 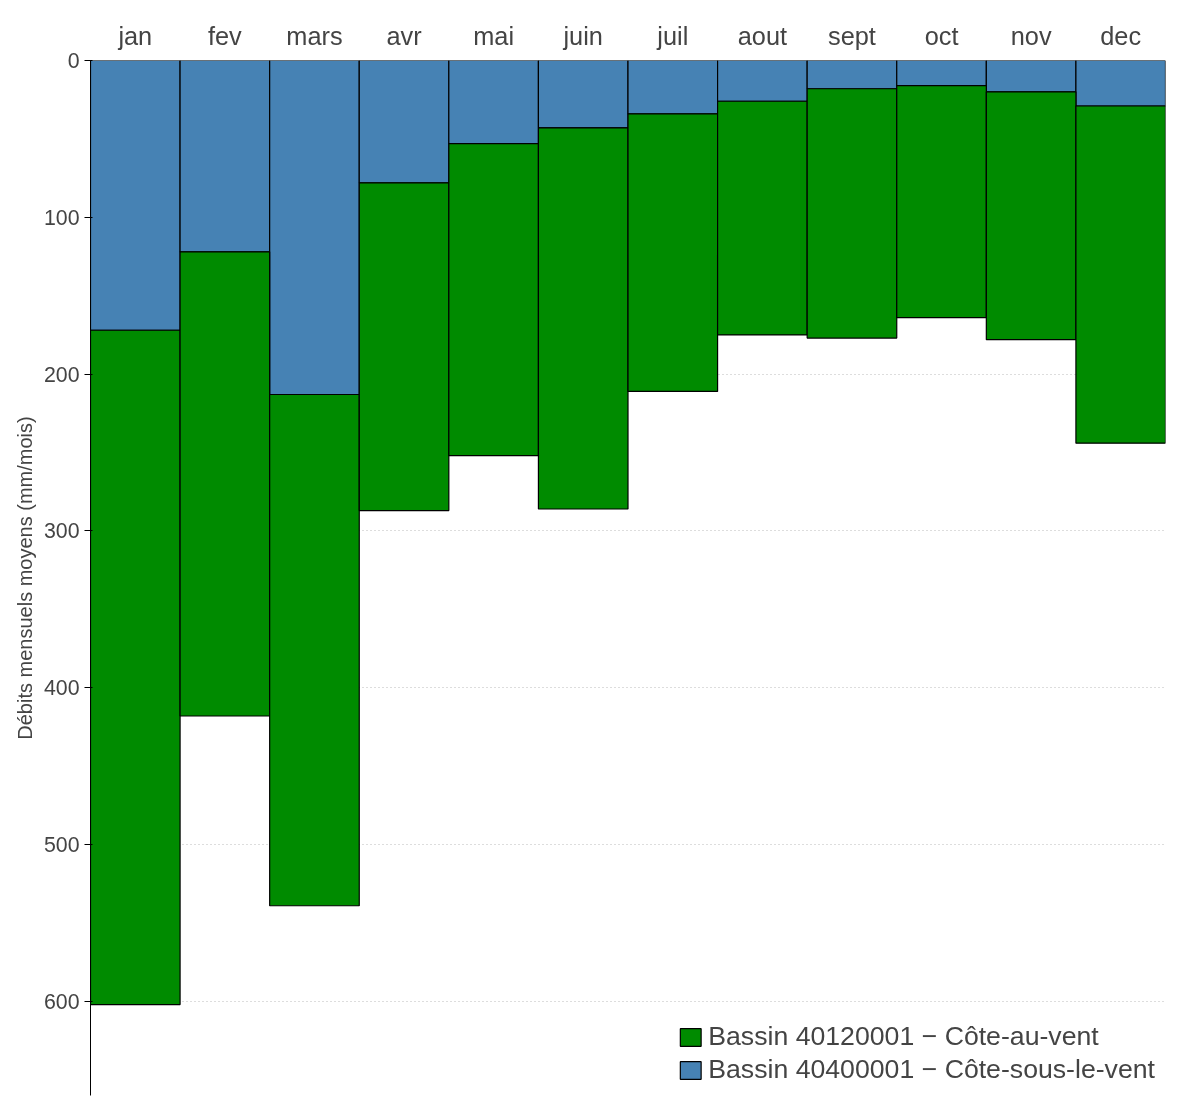 What do you see at coordinates (61, 531) in the screenshot?
I see `y-tick-label: 300` at bounding box center [61, 531].